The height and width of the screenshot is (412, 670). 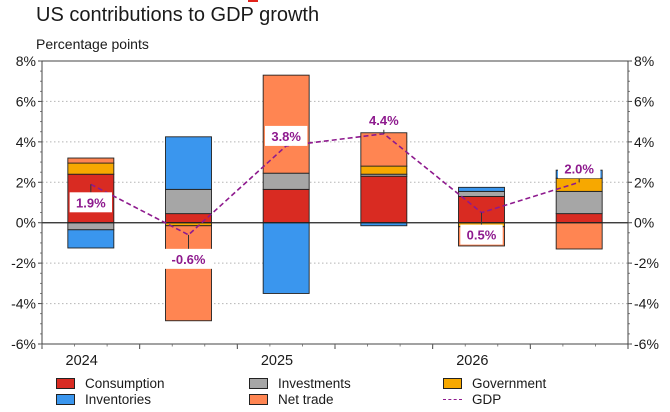 I want to click on gdp-data-label: 2.0%, so click(x=579, y=168).